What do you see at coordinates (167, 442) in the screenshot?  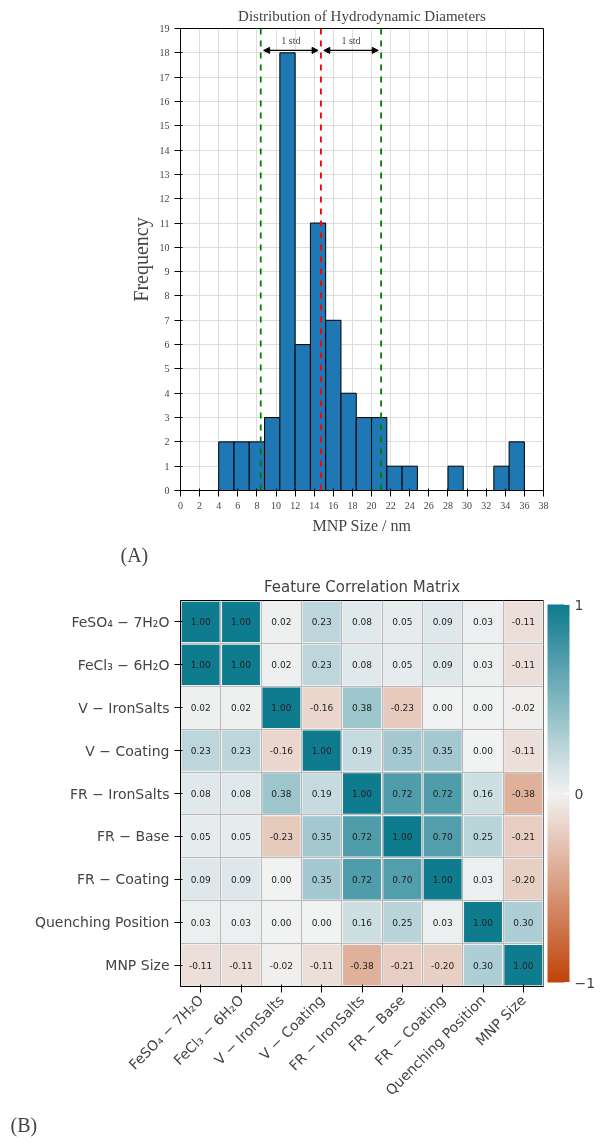 I see `y-tick-label: 2` at bounding box center [167, 442].